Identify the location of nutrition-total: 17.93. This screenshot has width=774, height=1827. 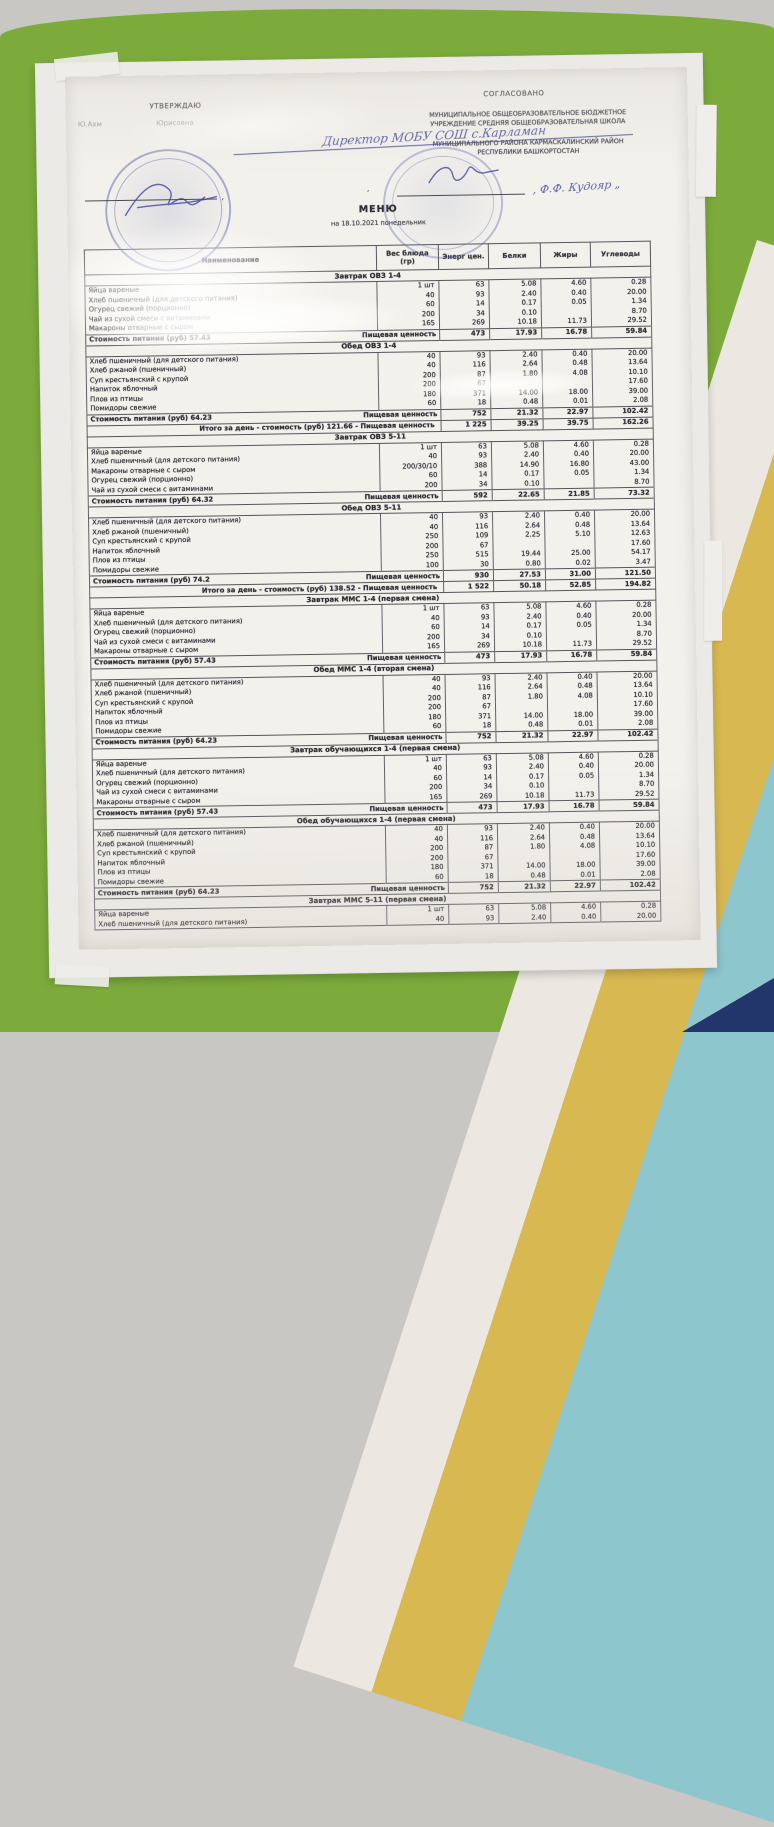
(521, 656).